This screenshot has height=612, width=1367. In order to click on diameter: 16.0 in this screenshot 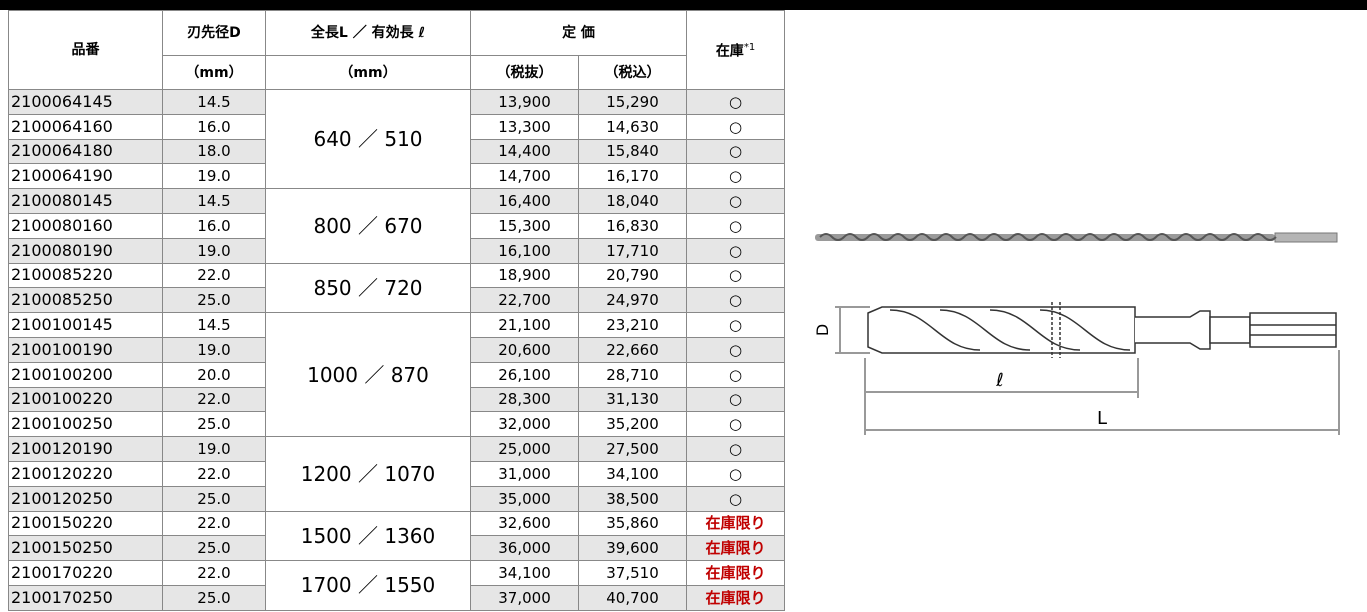, I will do `click(214, 225)`.